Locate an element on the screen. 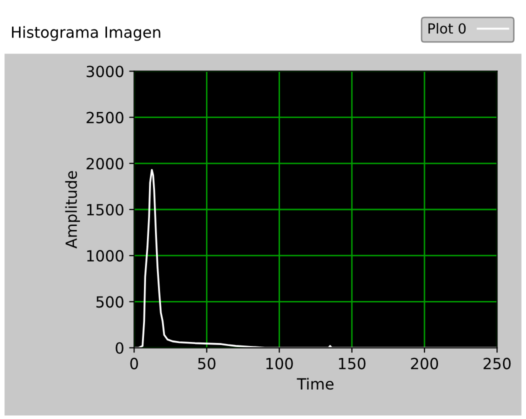 Image resolution: width=526 pixels, height=419 pixels. x-tick-label: 150 is located at coordinates (352, 364).